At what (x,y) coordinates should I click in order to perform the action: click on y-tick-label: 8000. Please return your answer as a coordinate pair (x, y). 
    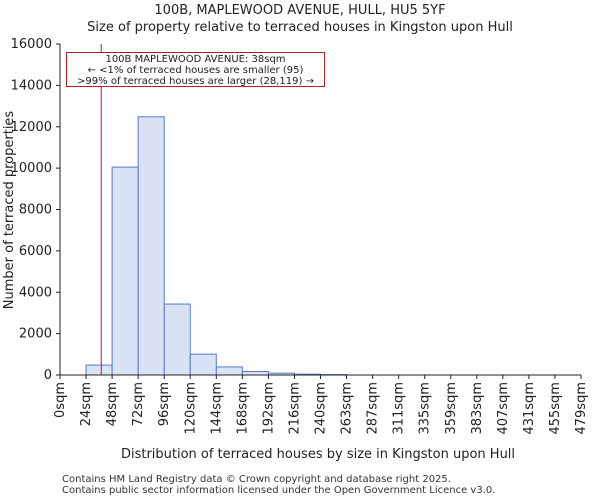
    Looking at the image, I should click on (35, 210).